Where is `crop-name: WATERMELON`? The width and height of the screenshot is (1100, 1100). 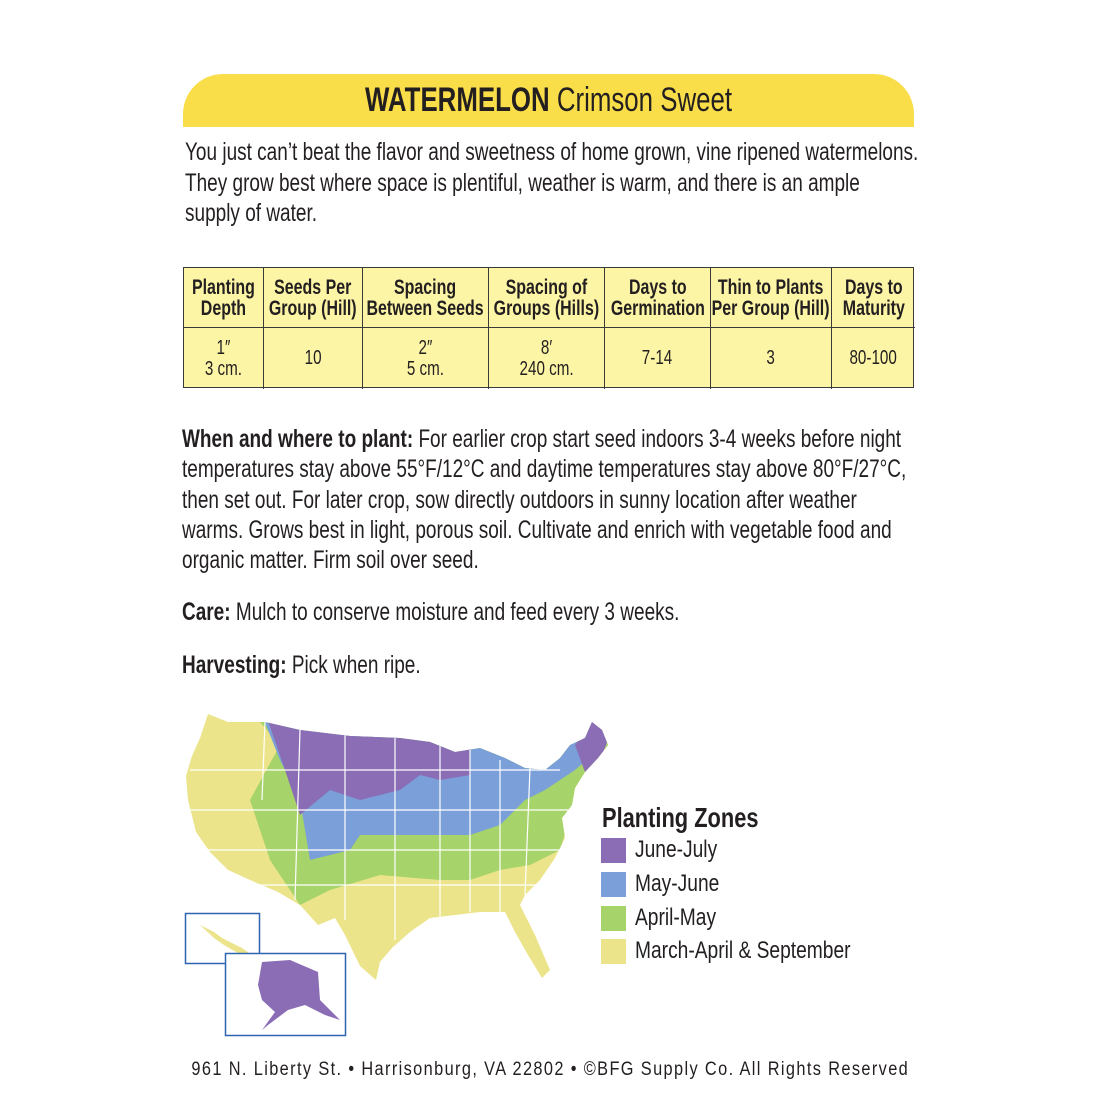 crop-name: WATERMELON is located at coordinates (457, 100).